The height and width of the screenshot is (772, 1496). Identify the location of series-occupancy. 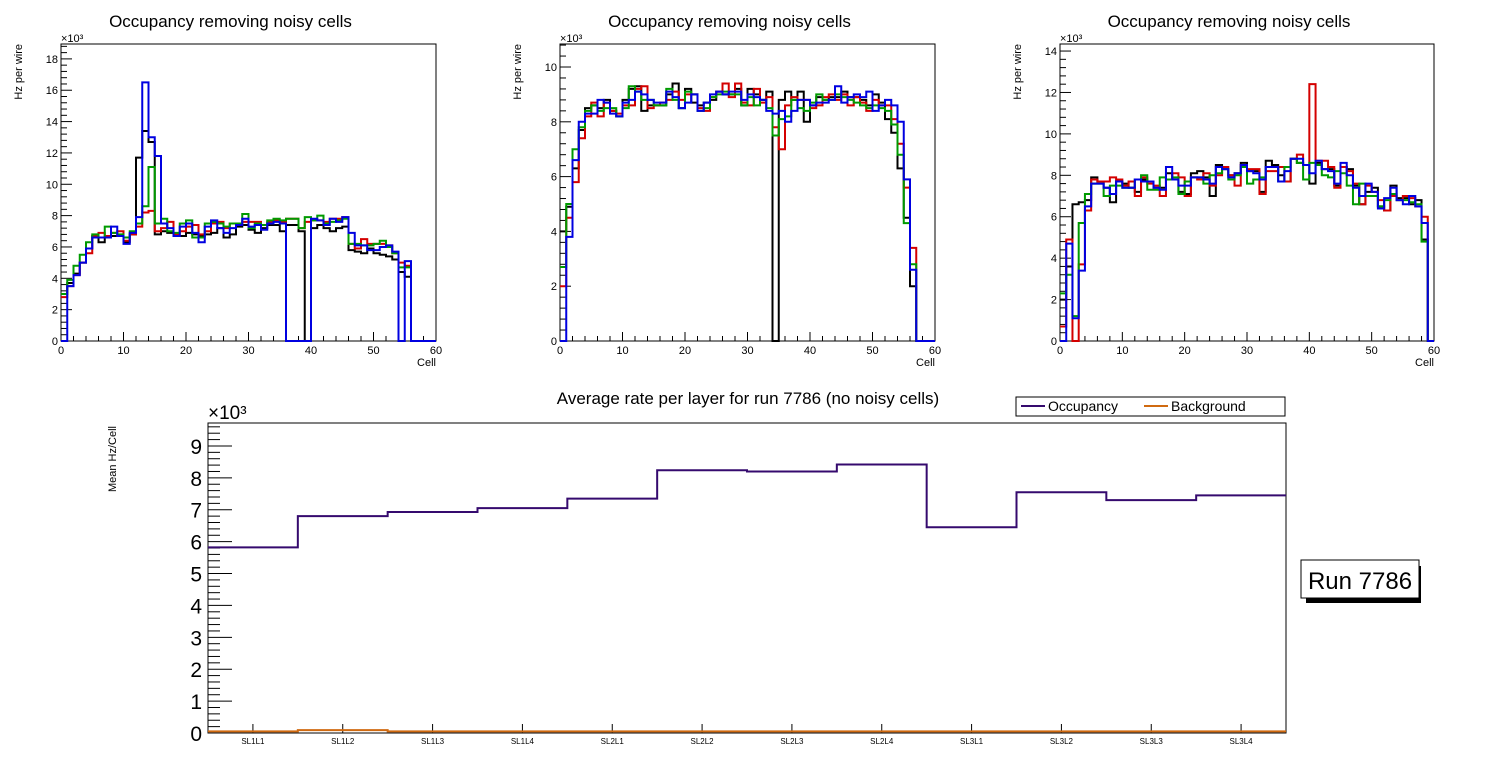
(747, 506).